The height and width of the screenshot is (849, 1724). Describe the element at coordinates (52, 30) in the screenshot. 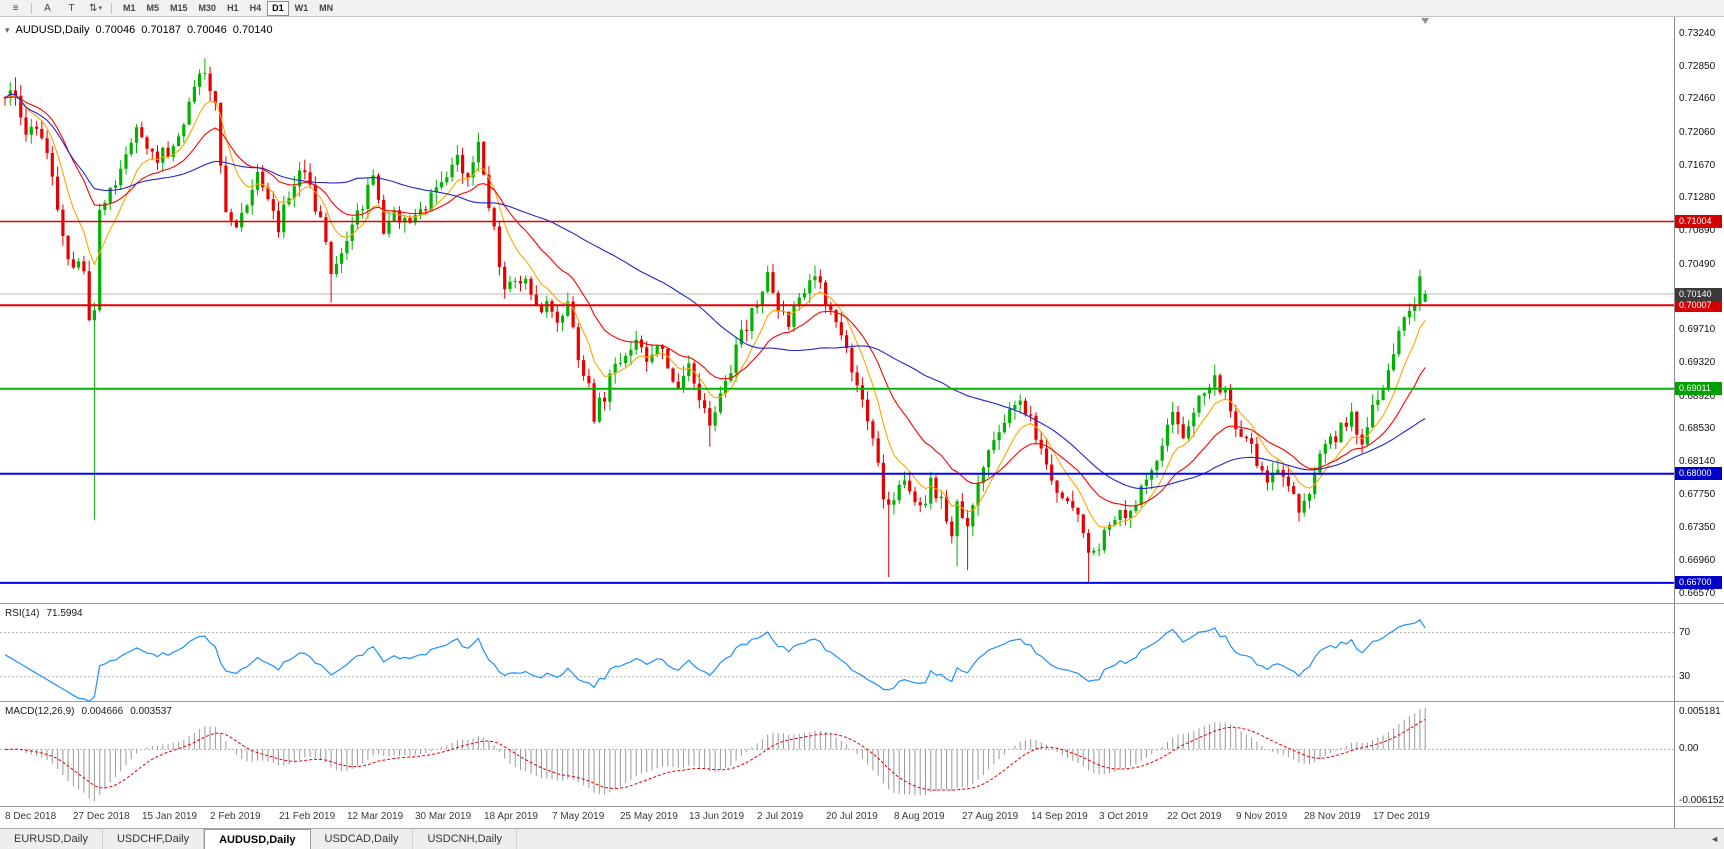

I see `symbol-period-label: AUDUSD,Daily` at that location.